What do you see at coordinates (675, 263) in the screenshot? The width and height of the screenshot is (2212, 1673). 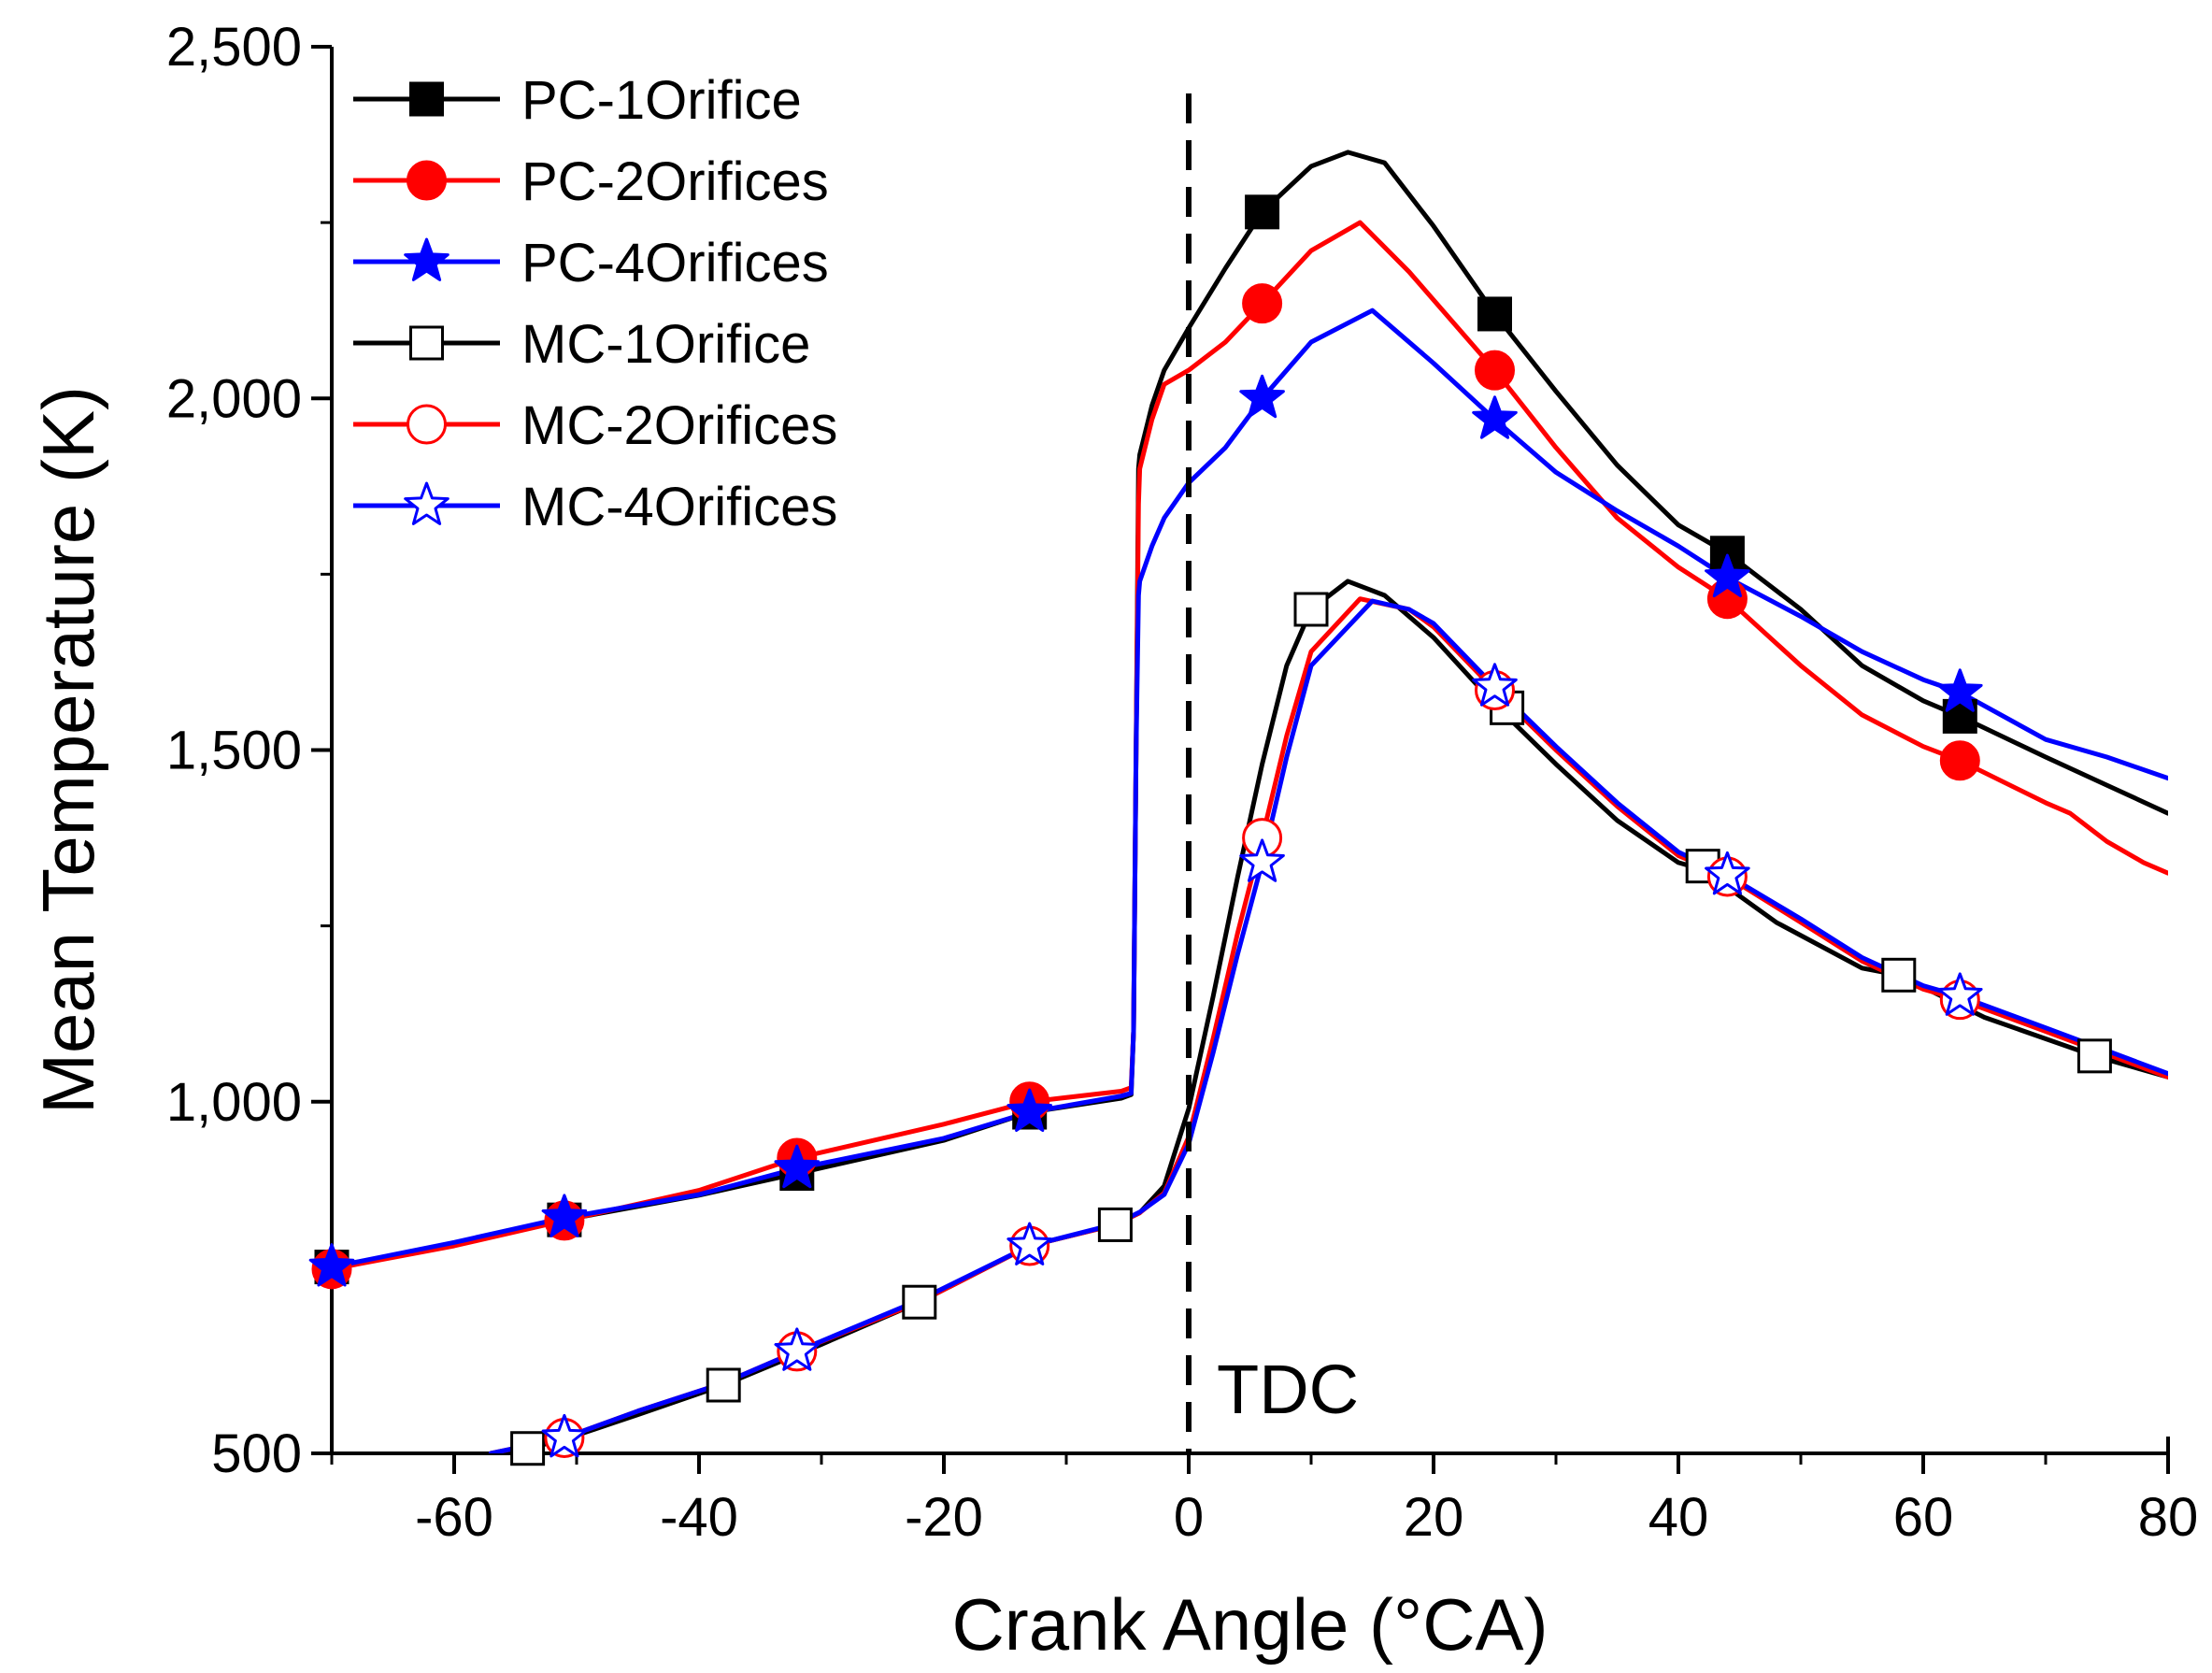 I see `legend-label-pc-4orifices: PC-4Orifices` at bounding box center [675, 263].